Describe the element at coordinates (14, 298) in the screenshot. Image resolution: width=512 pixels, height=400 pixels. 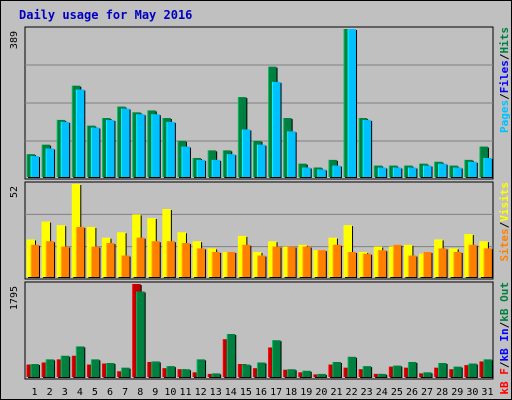
I see `y-max-label: 1795` at that location.